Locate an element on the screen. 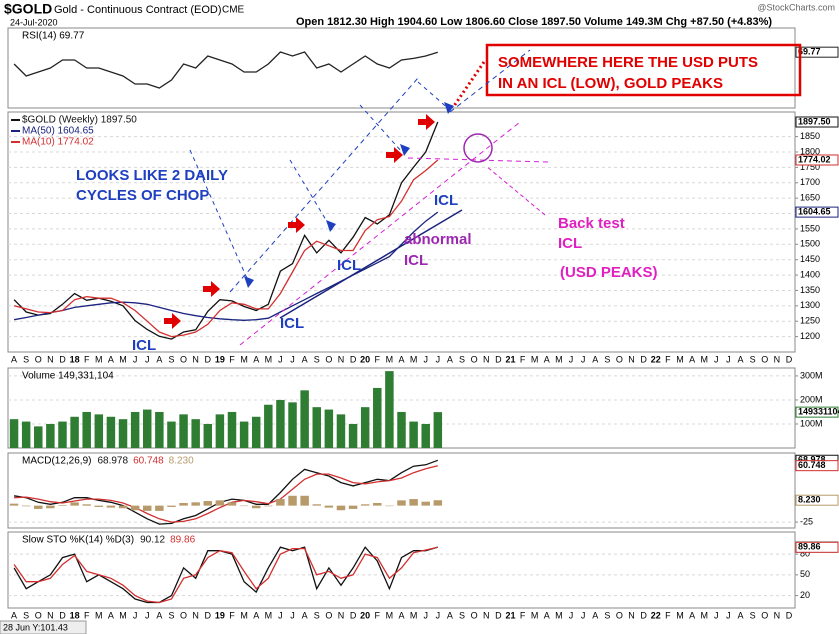 This screenshot has height=634, width=839. panel-title: Volume 149,331,104 is located at coordinates (68, 376).